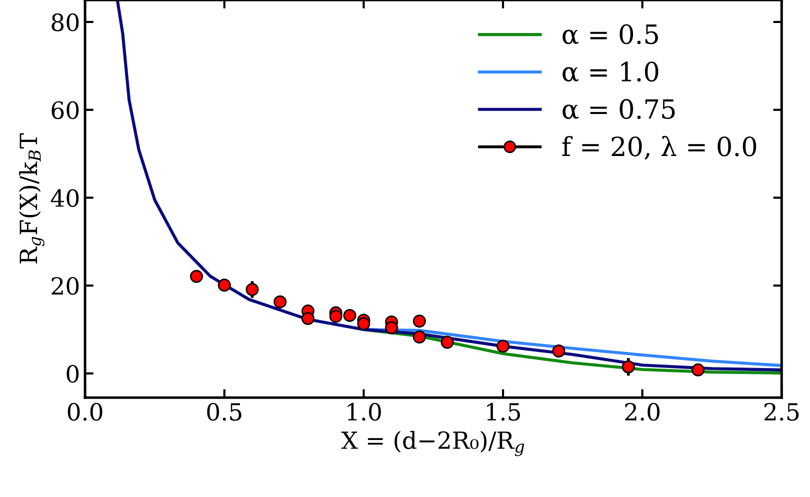 This screenshot has width=810, height=497. Describe the element at coordinates (224, 411) in the screenshot. I see `x-tick-label: 0.5` at that location.